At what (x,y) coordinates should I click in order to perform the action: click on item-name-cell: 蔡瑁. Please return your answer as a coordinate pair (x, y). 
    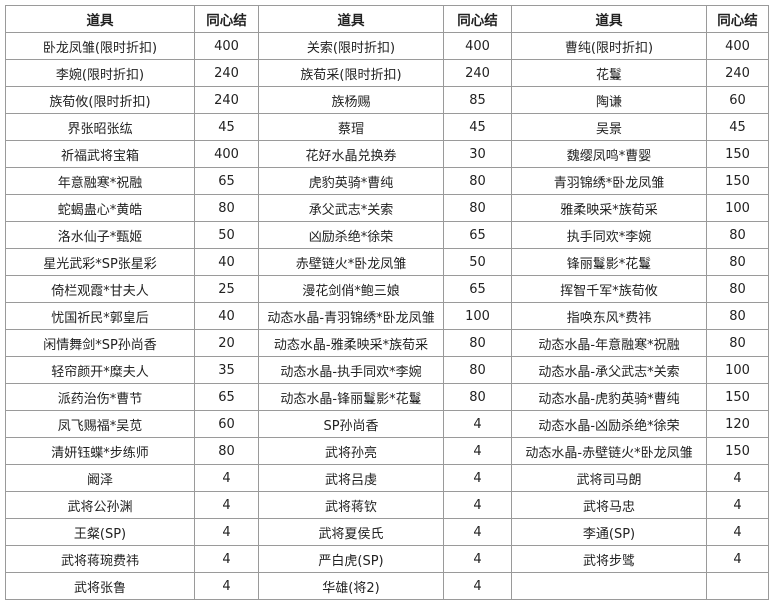
    Looking at the image, I should click on (351, 127).